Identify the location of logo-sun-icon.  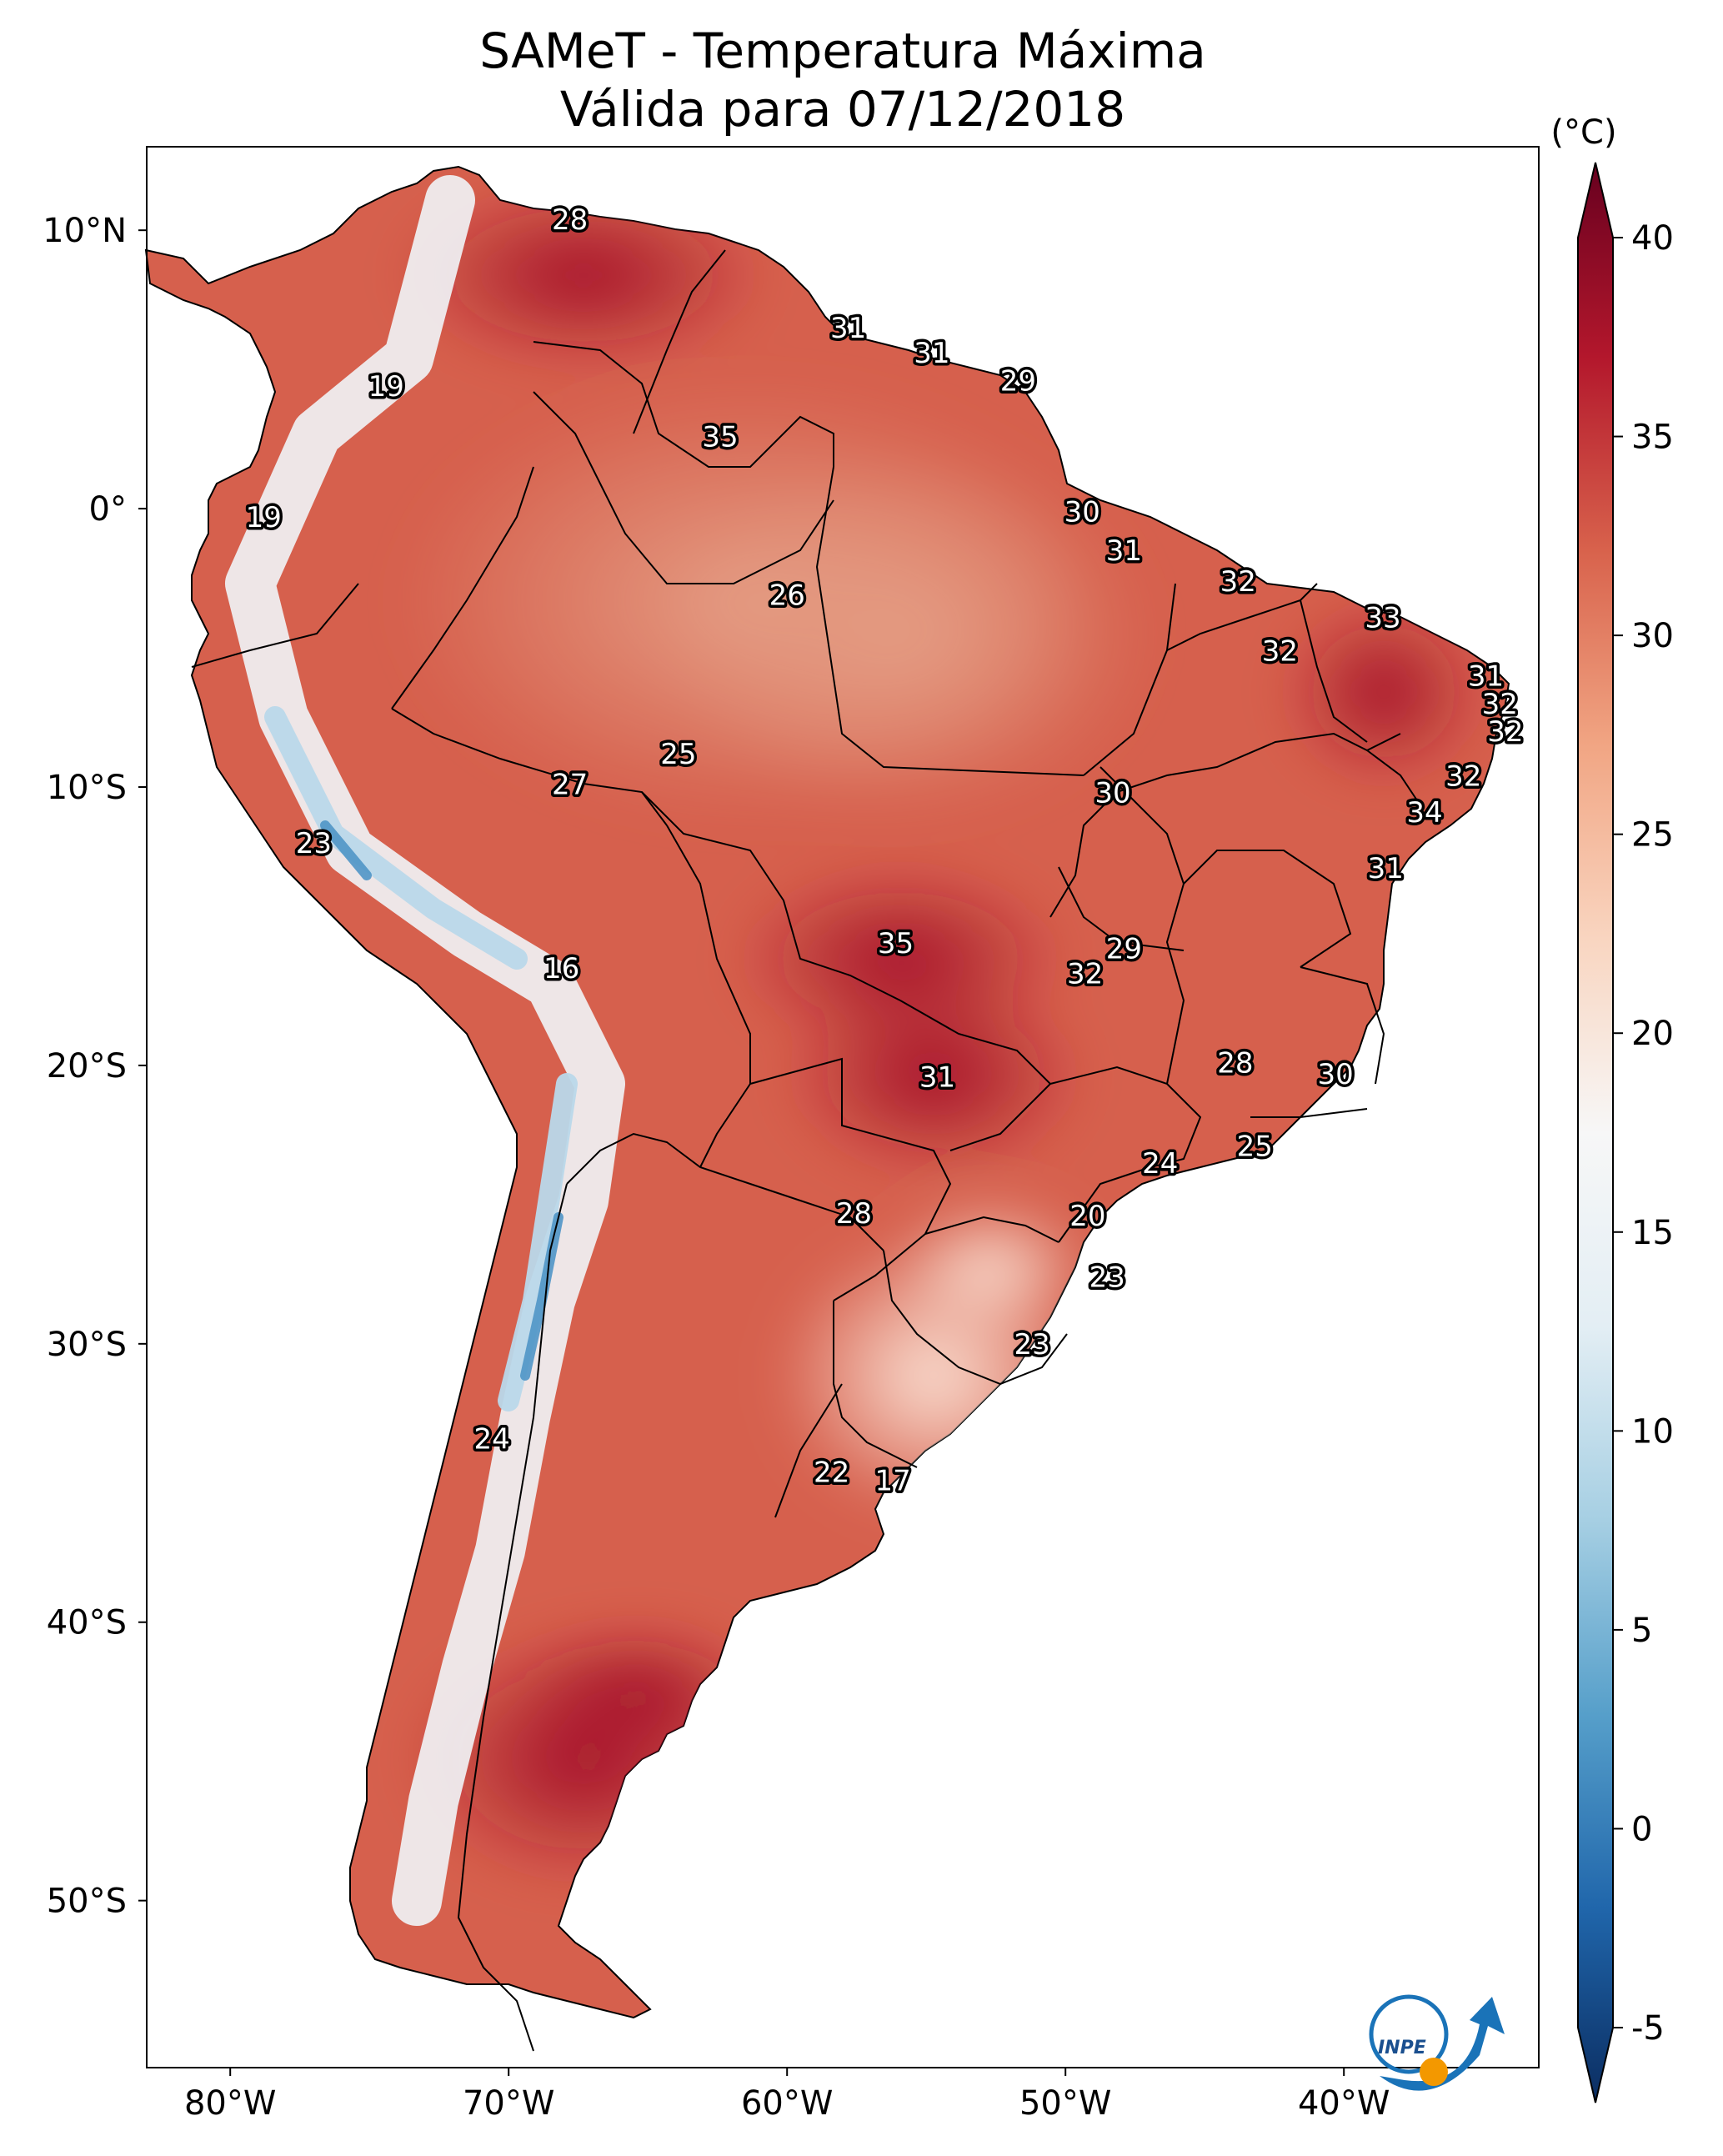
(1434, 2072).